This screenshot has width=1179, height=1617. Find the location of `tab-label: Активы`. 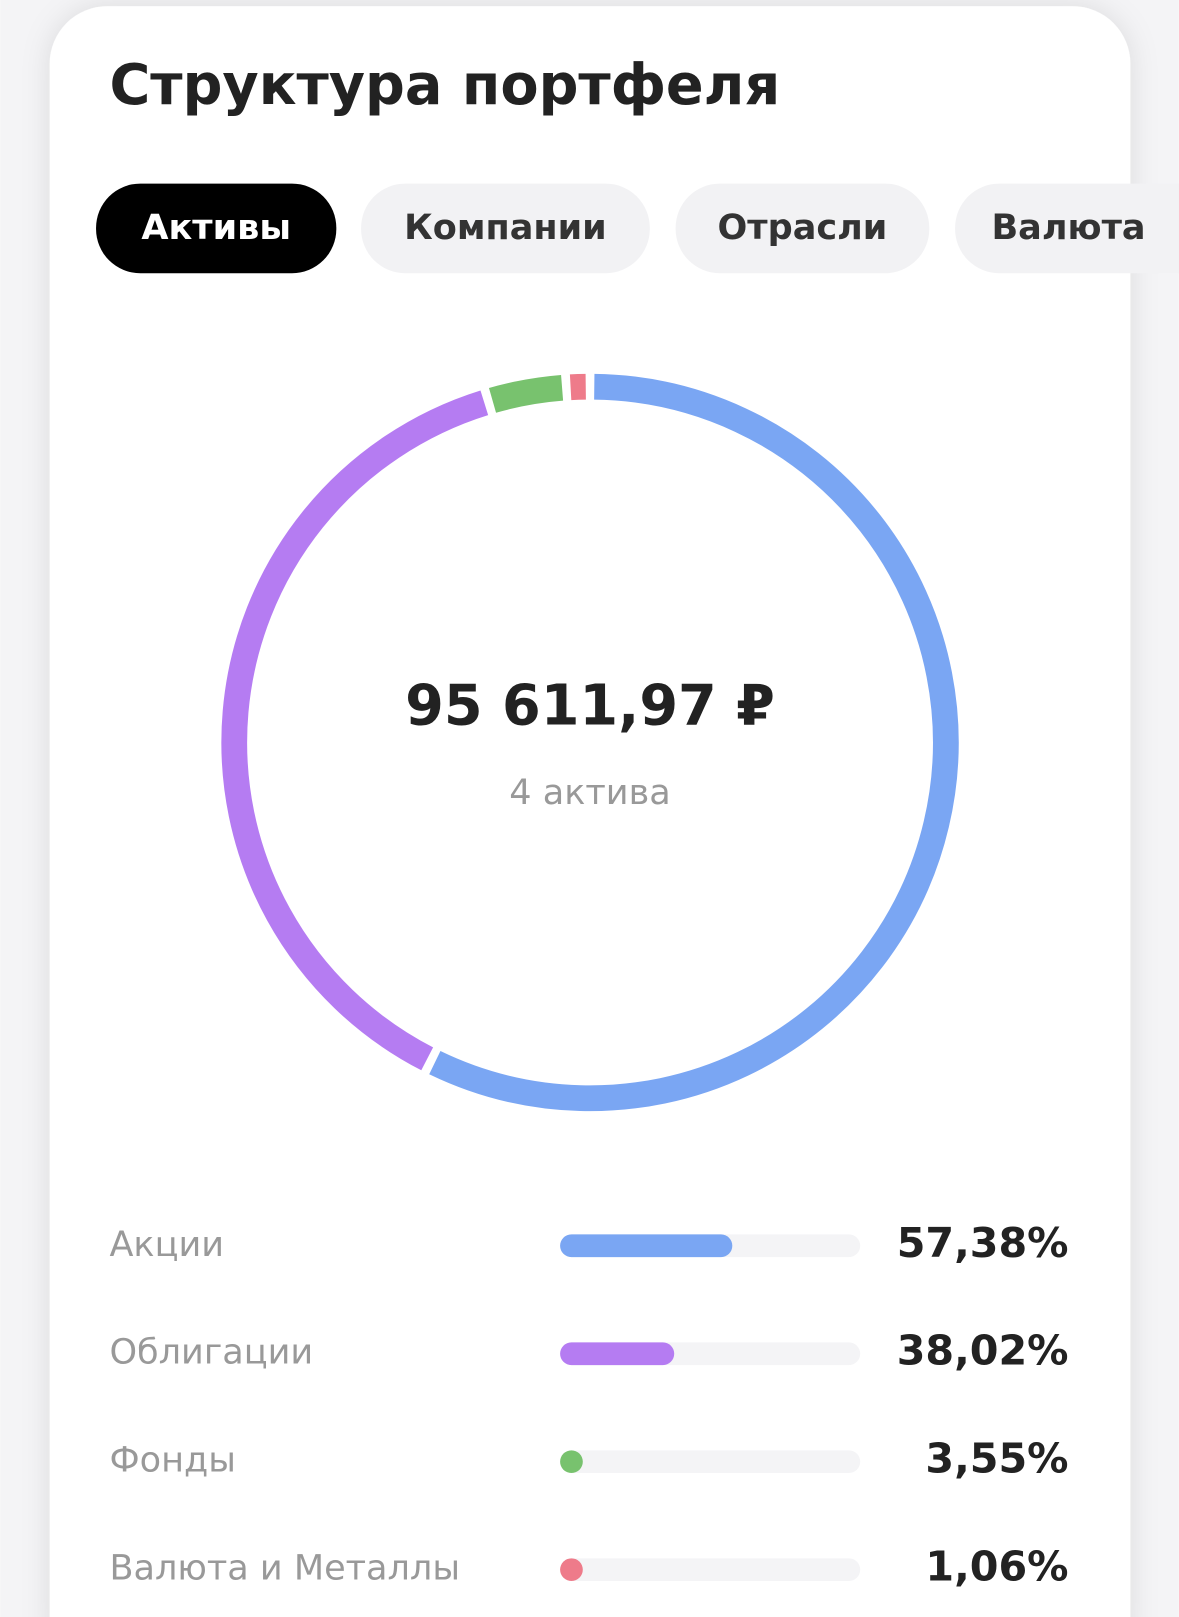

tab-label: Активы is located at coordinates (216, 227).